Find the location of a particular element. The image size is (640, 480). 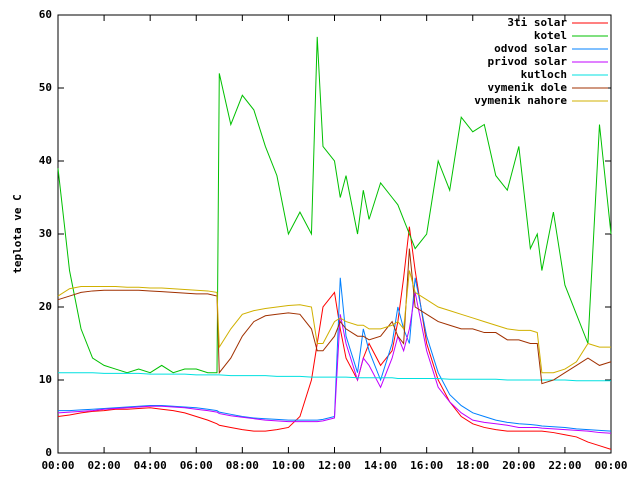

legend-label: vymenik nahore is located at coordinates (520, 100).